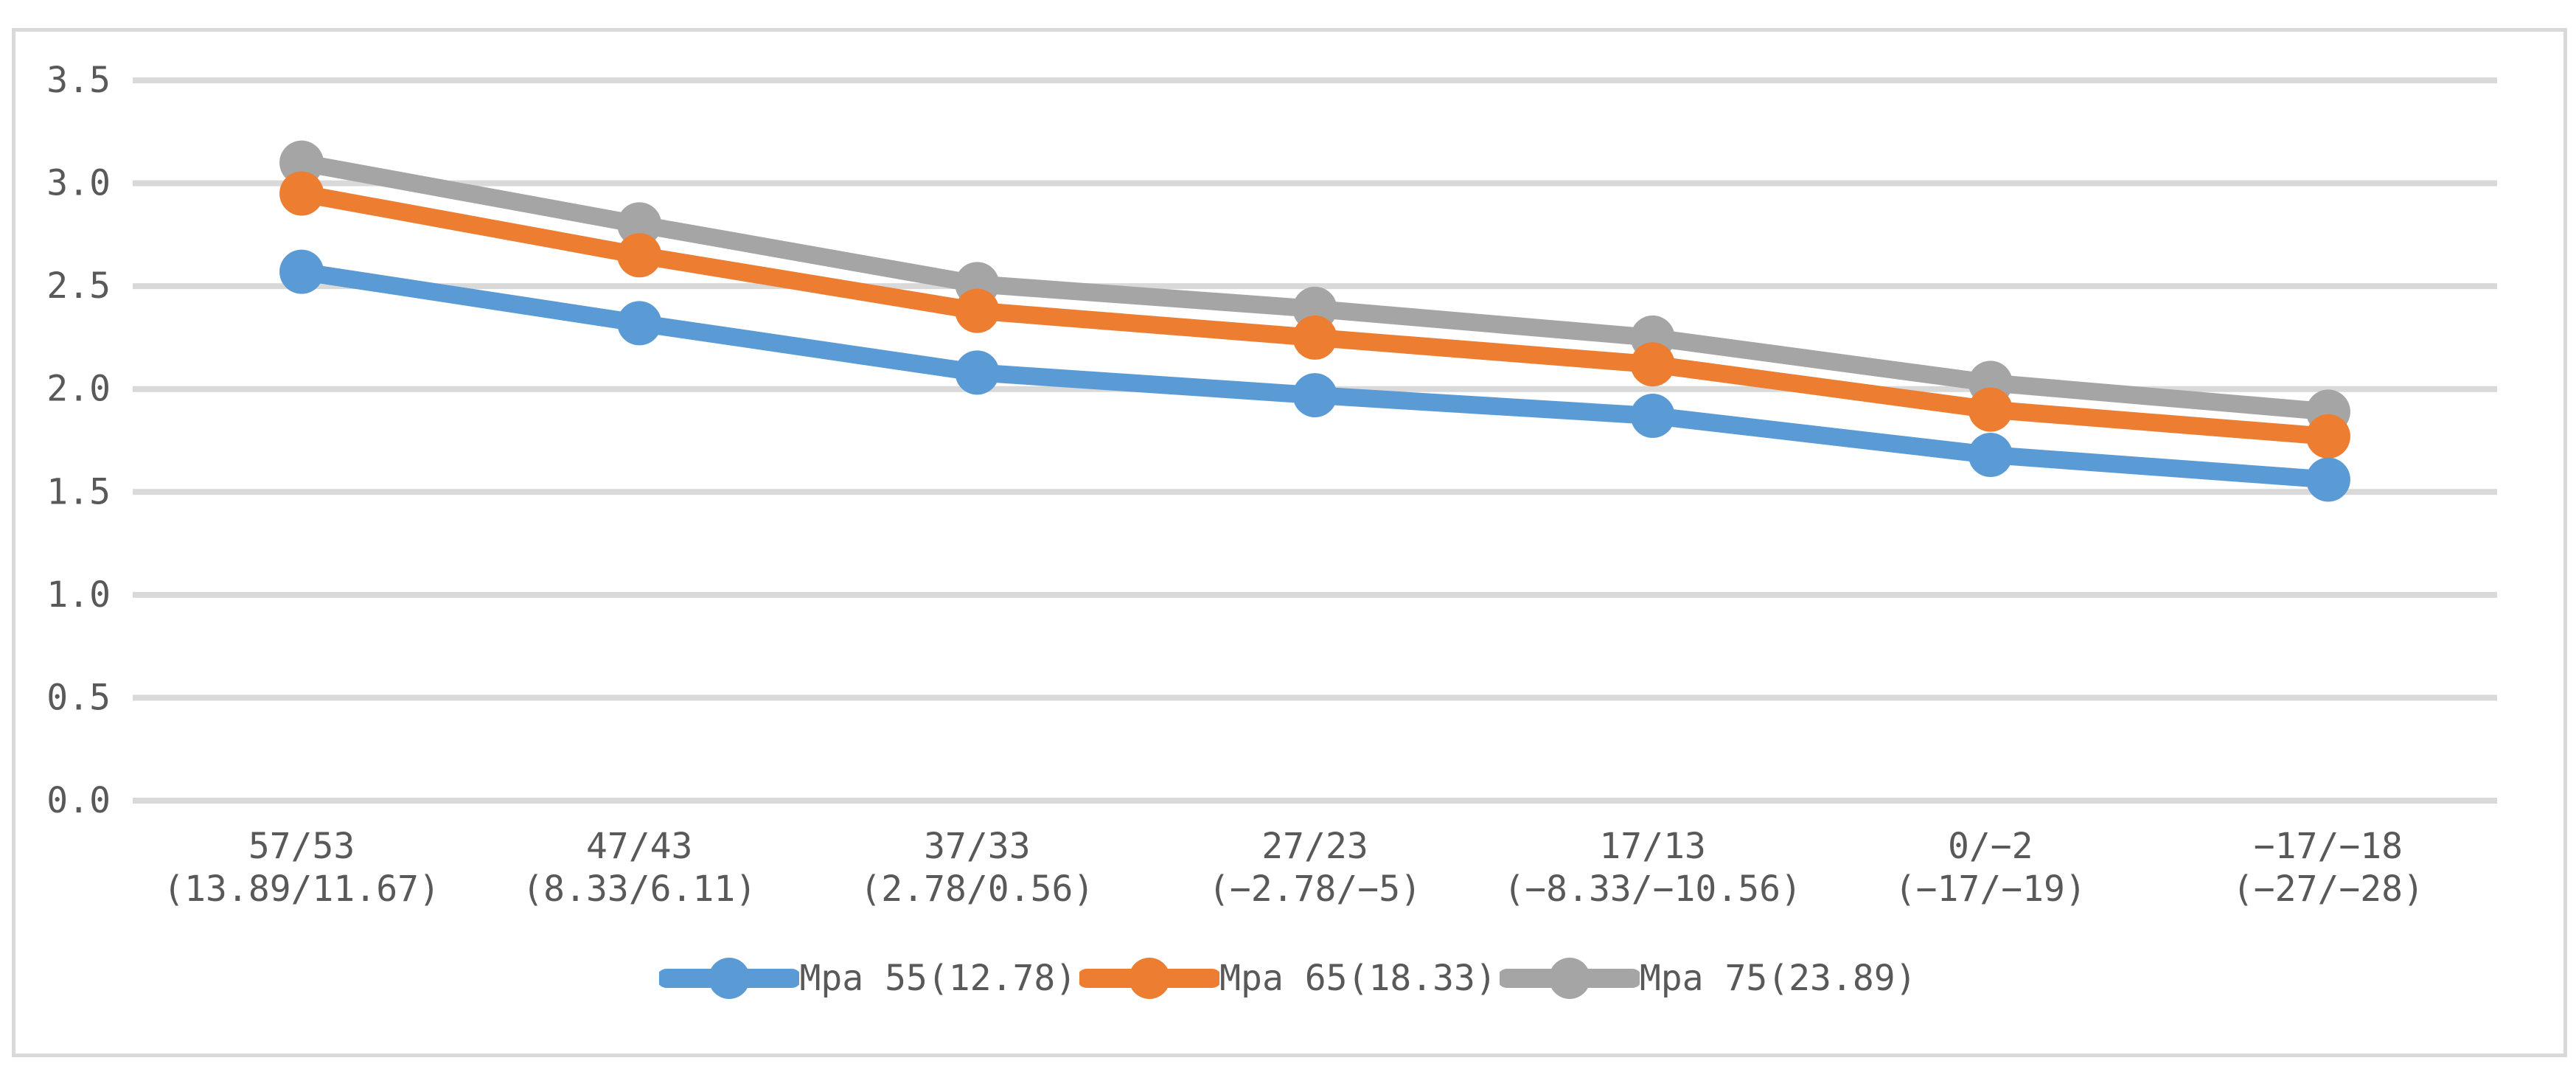 This screenshot has width=2576, height=1069. I want to click on x-category-label-3-line1: 37/33, so click(978, 846).